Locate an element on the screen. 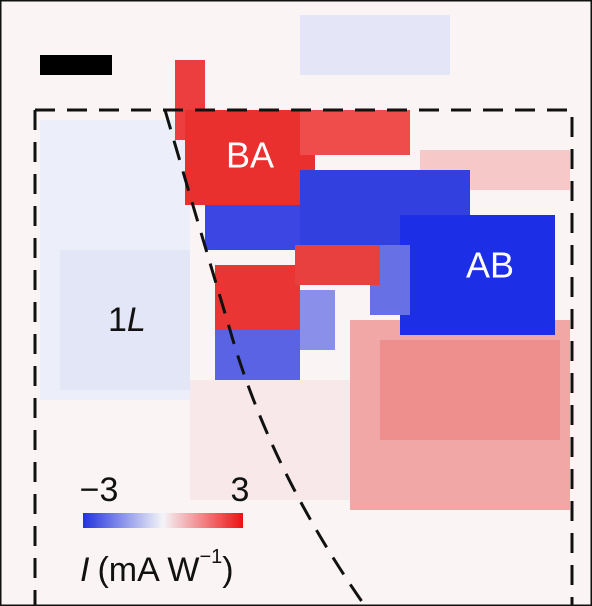  pale-red-area is located at coordinates (275, 440).